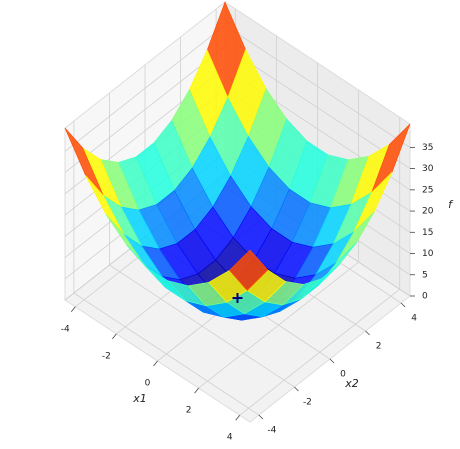 The width and height of the screenshot is (460, 449). I want to click on z-axis-label: f, so click(451, 204).